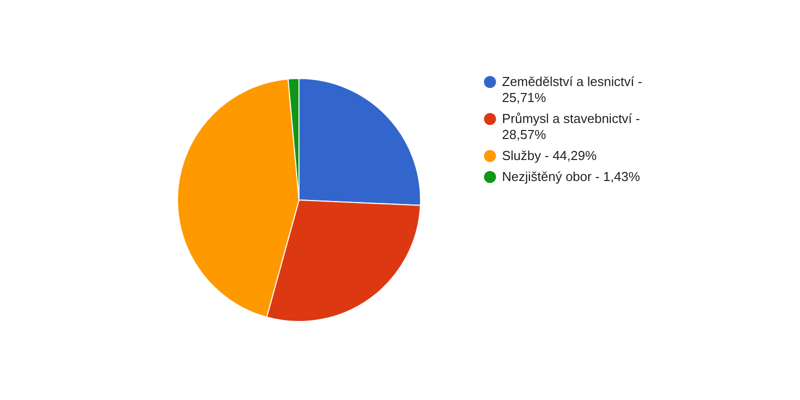 The width and height of the screenshot is (800, 400). Describe the element at coordinates (549, 155) in the screenshot. I see `legend-label: Služby - 44,29%` at that location.